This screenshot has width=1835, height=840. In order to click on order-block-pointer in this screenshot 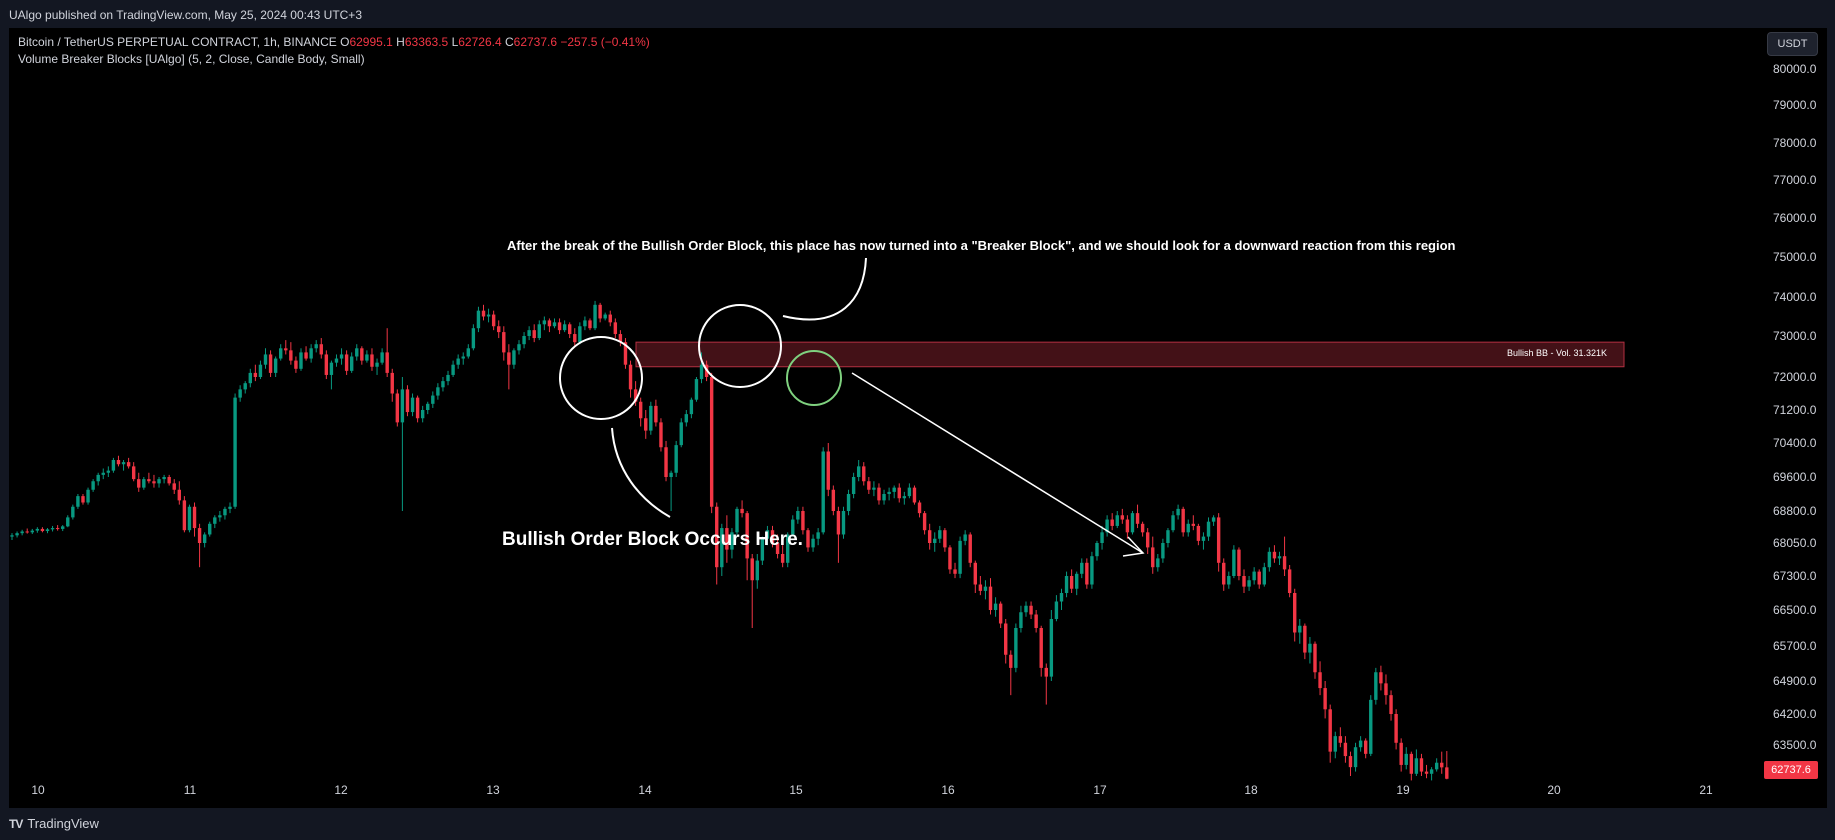, I will do `click(641, 472)`.